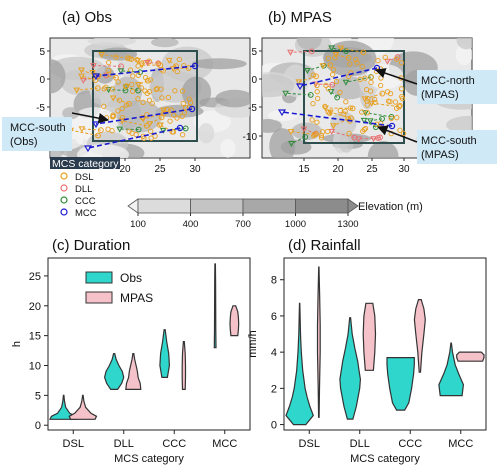  I want to click on violin-mpas-ccc, so click(419, 336).